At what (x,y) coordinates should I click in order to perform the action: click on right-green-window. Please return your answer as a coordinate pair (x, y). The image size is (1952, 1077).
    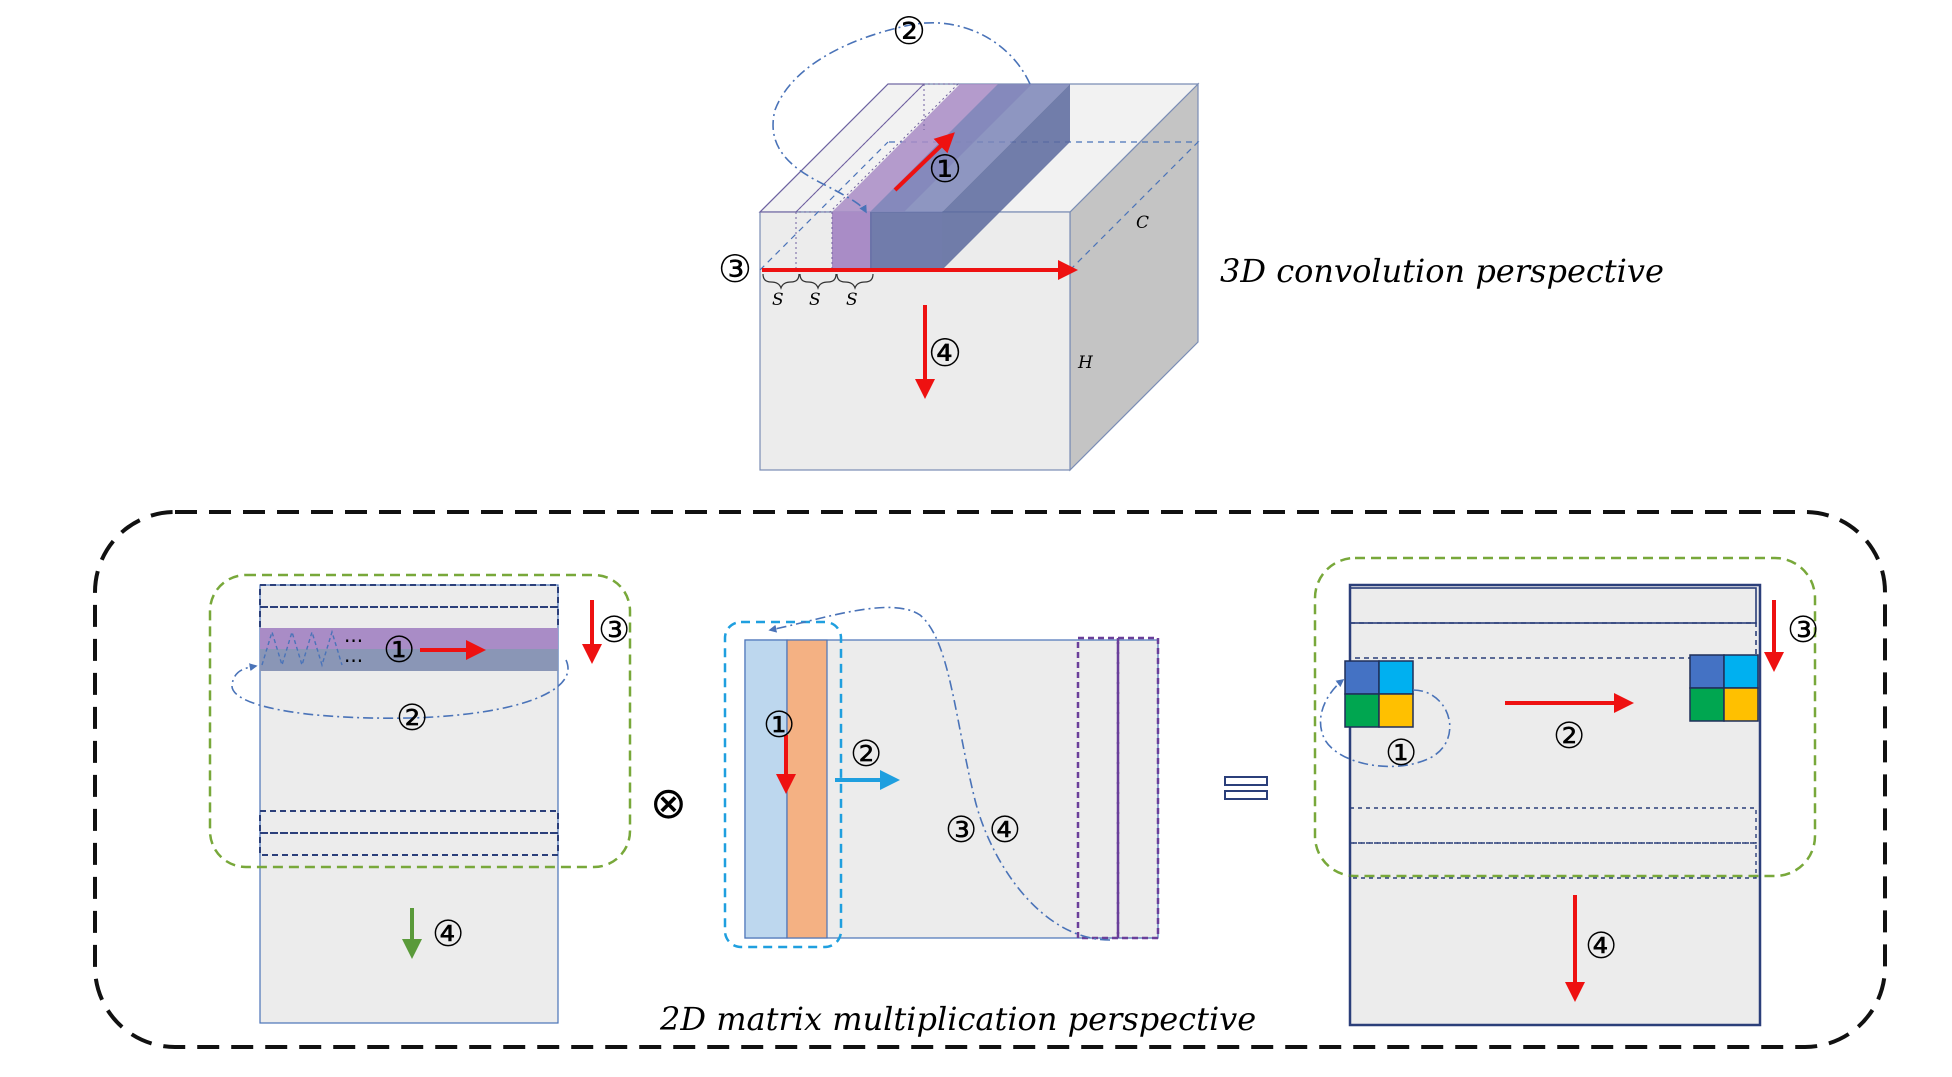
    Looking at the image, I should click on (1565, 717).